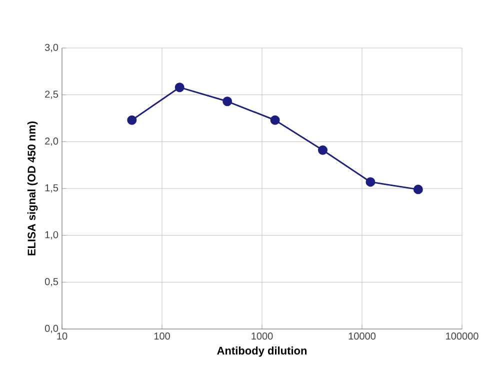 This screenshot has width=500, height=375. What do you see at coordinates (62, 336) in the screenshot?
I see `x-tick-label: 10` at bounding box center [62, 336].